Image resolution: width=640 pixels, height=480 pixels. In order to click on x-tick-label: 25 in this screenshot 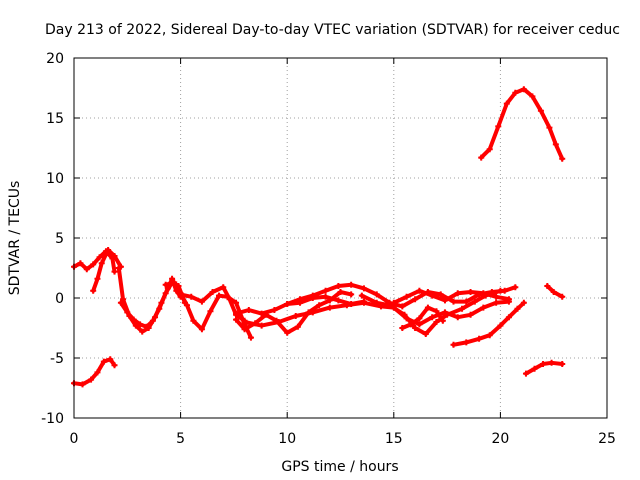, I will do `click(607, 439)`.